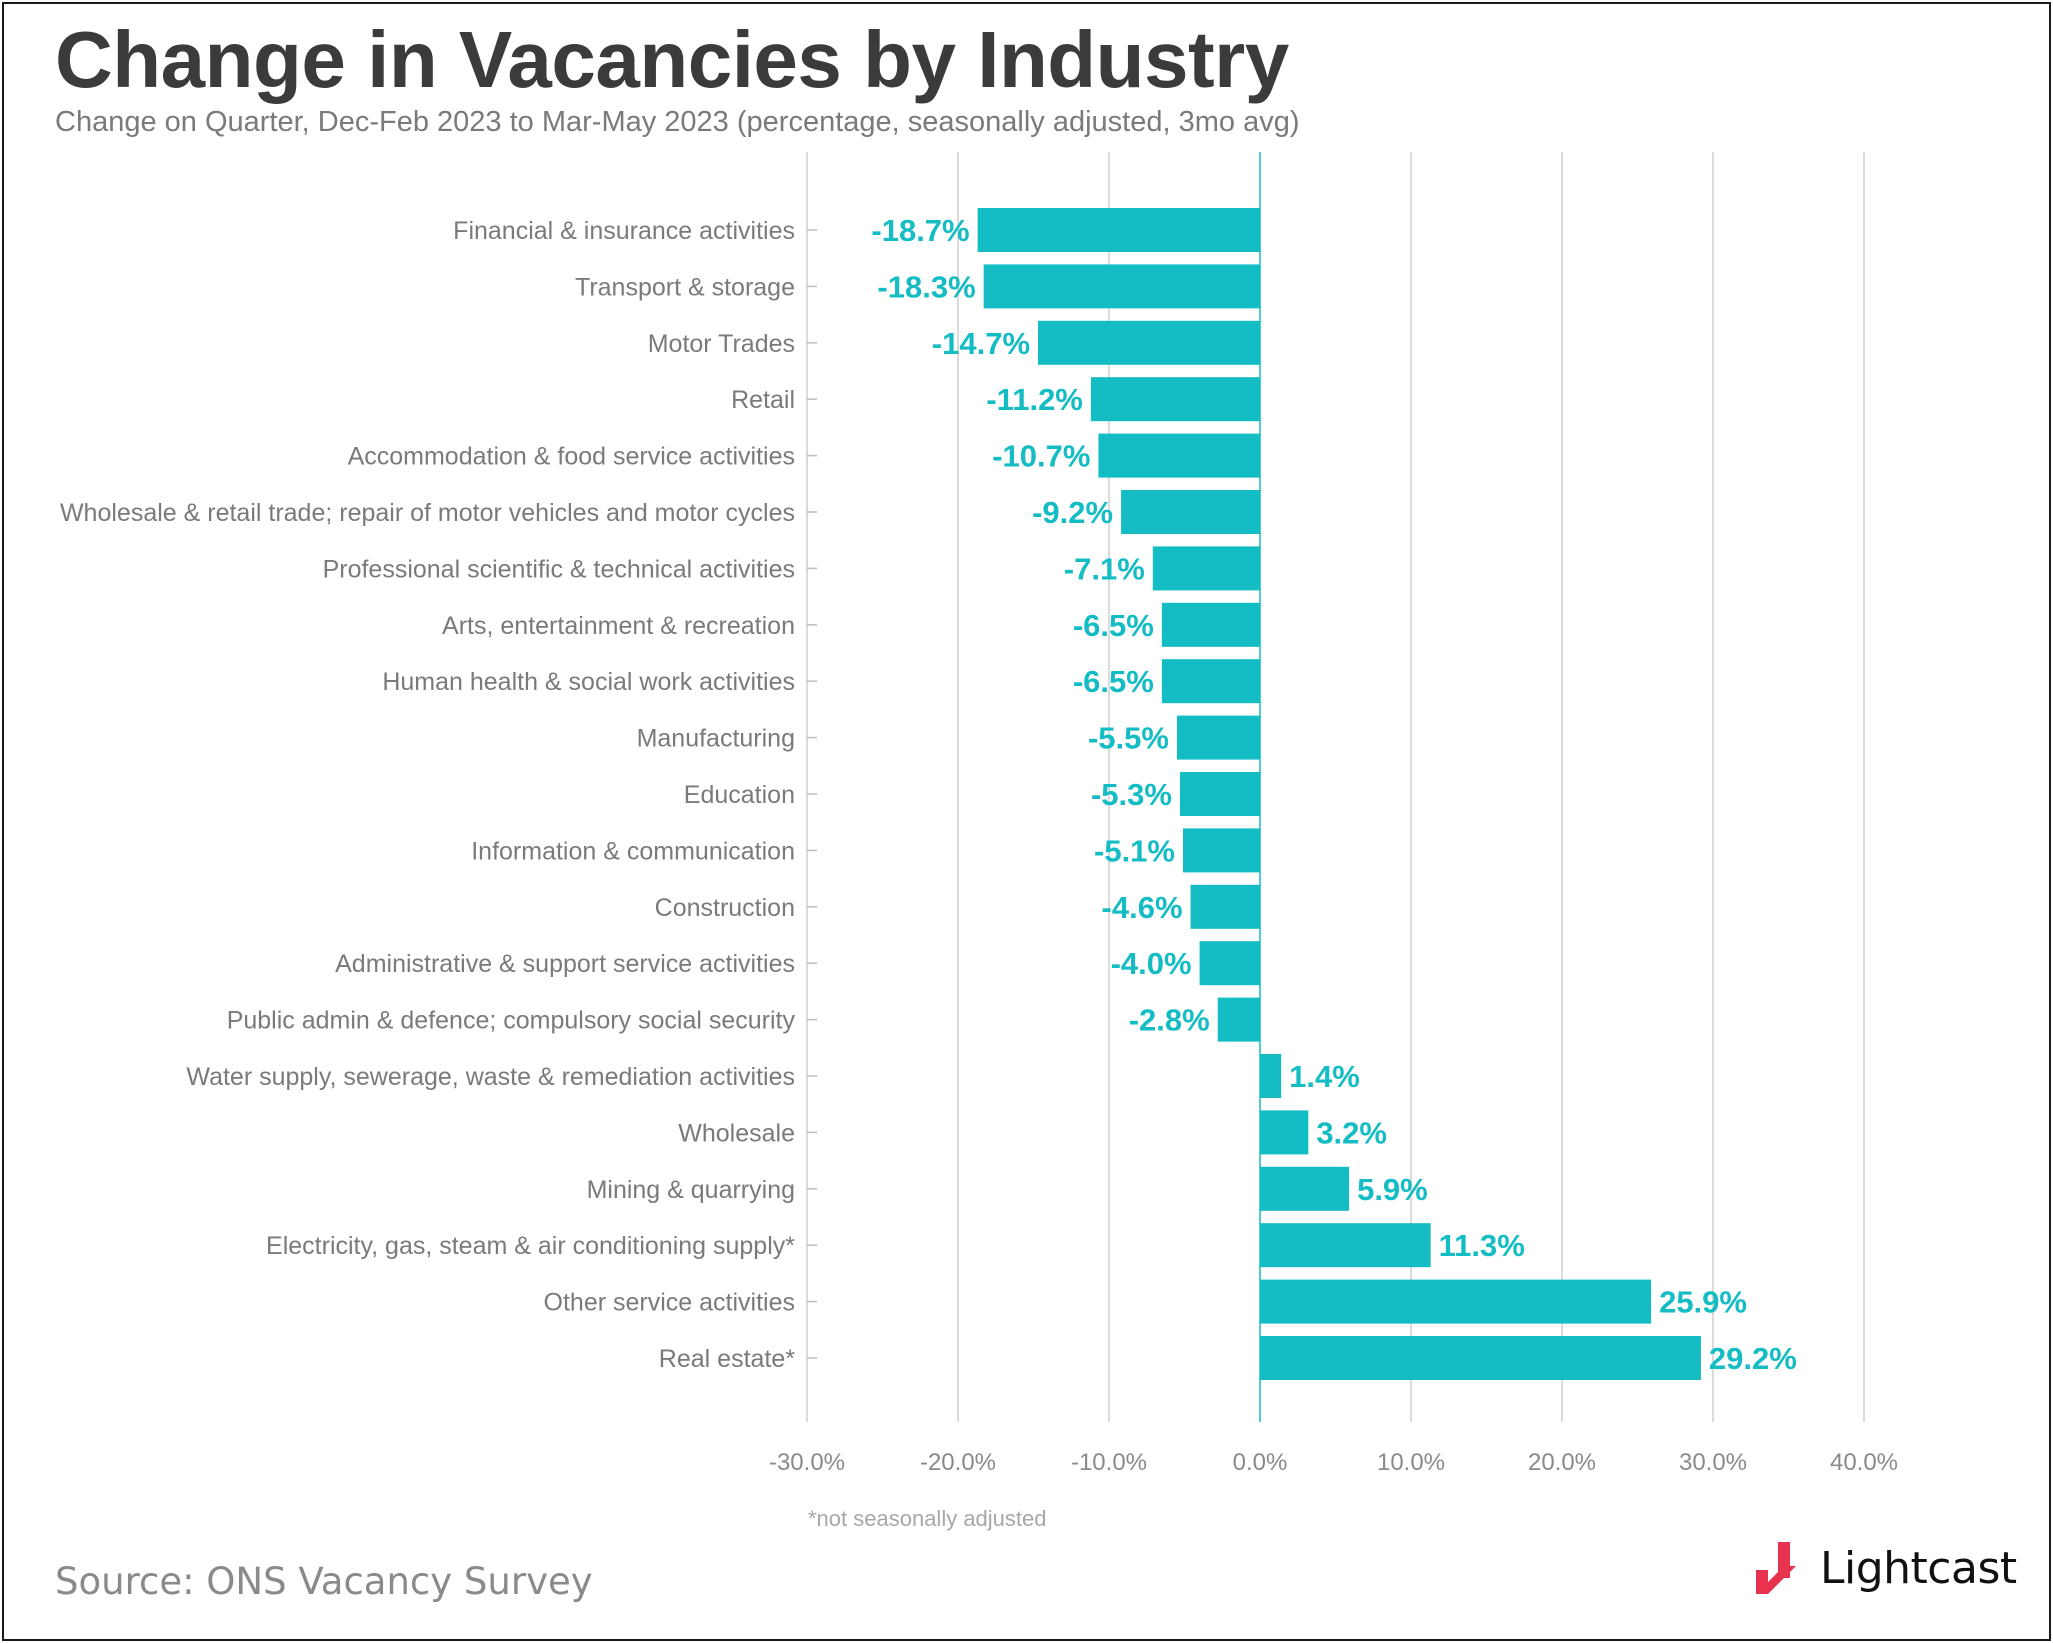 The width and height of the screenshot is (2053, 1643). What do you see at coordinates (1260, 1462) in the screenshot?
I see `x-tick-label: 0.0%` at bounding box center [1260, 1462].